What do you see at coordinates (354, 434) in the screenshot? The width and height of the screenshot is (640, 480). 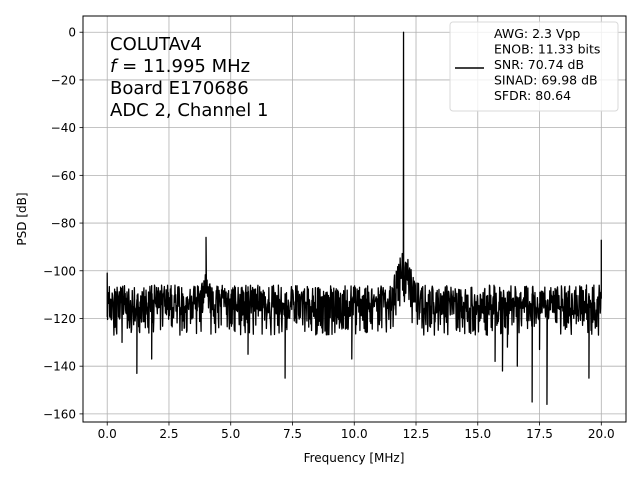 I see `x-tick-label: 10.0` at bounding box center [354, 434].